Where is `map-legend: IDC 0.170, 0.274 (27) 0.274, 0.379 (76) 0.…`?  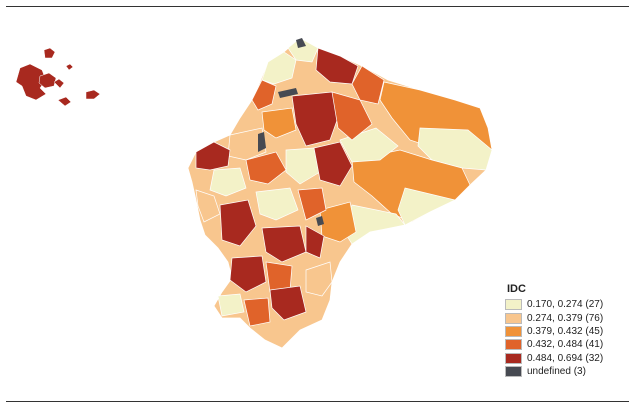 map-legend: IDC 0.170, 0.274 (27) 0.274, 0.379 (76) 0.… is located at coordinates (567, 330).